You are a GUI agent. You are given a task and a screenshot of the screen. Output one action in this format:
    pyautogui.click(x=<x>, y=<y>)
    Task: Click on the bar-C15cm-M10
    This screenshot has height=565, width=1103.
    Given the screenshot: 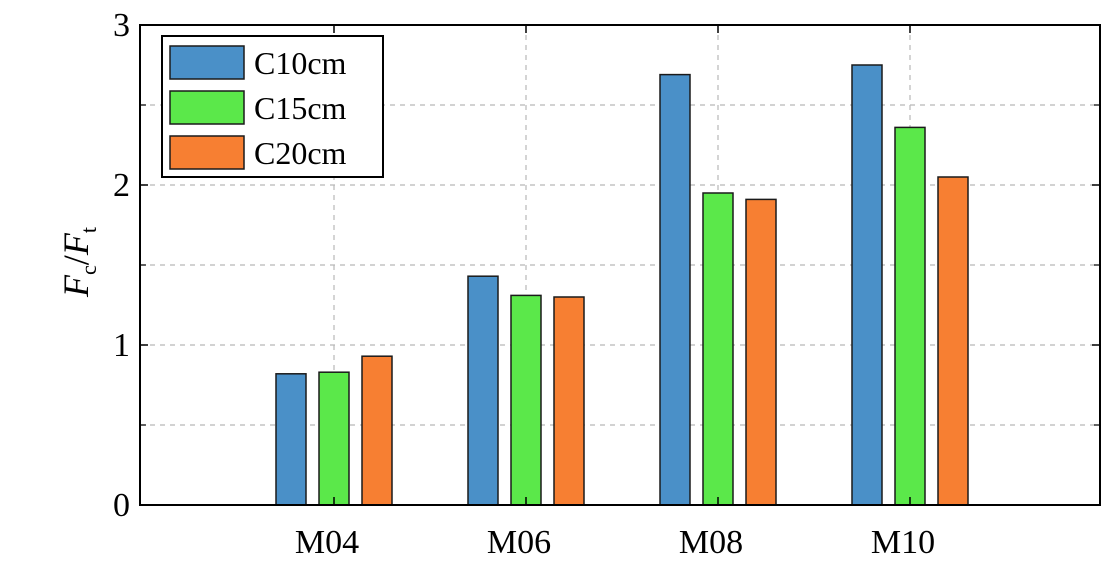 What is the action you would take?
    pyautogui.click(x=910, y=316)
    